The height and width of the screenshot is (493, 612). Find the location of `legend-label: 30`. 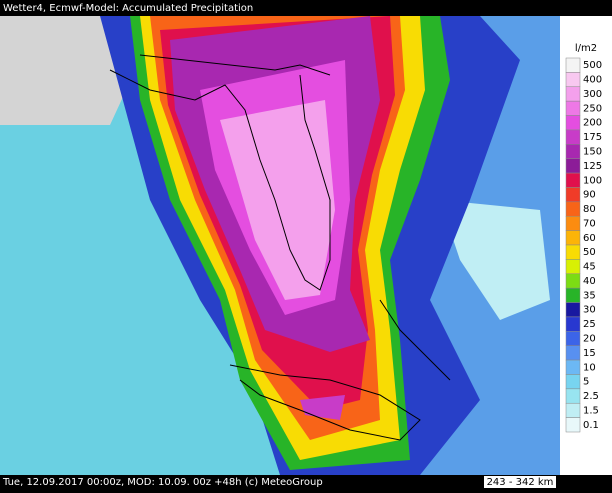

legend-label: 30 is located at coordinates (589, 310).